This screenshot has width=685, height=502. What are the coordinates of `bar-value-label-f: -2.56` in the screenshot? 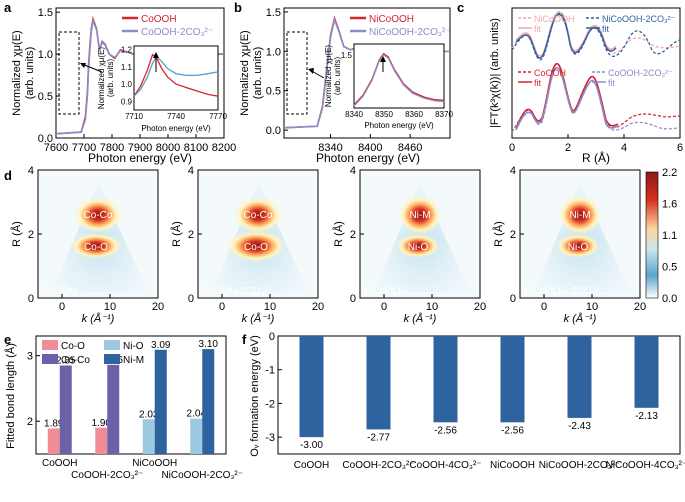 It's located at (445, 430).